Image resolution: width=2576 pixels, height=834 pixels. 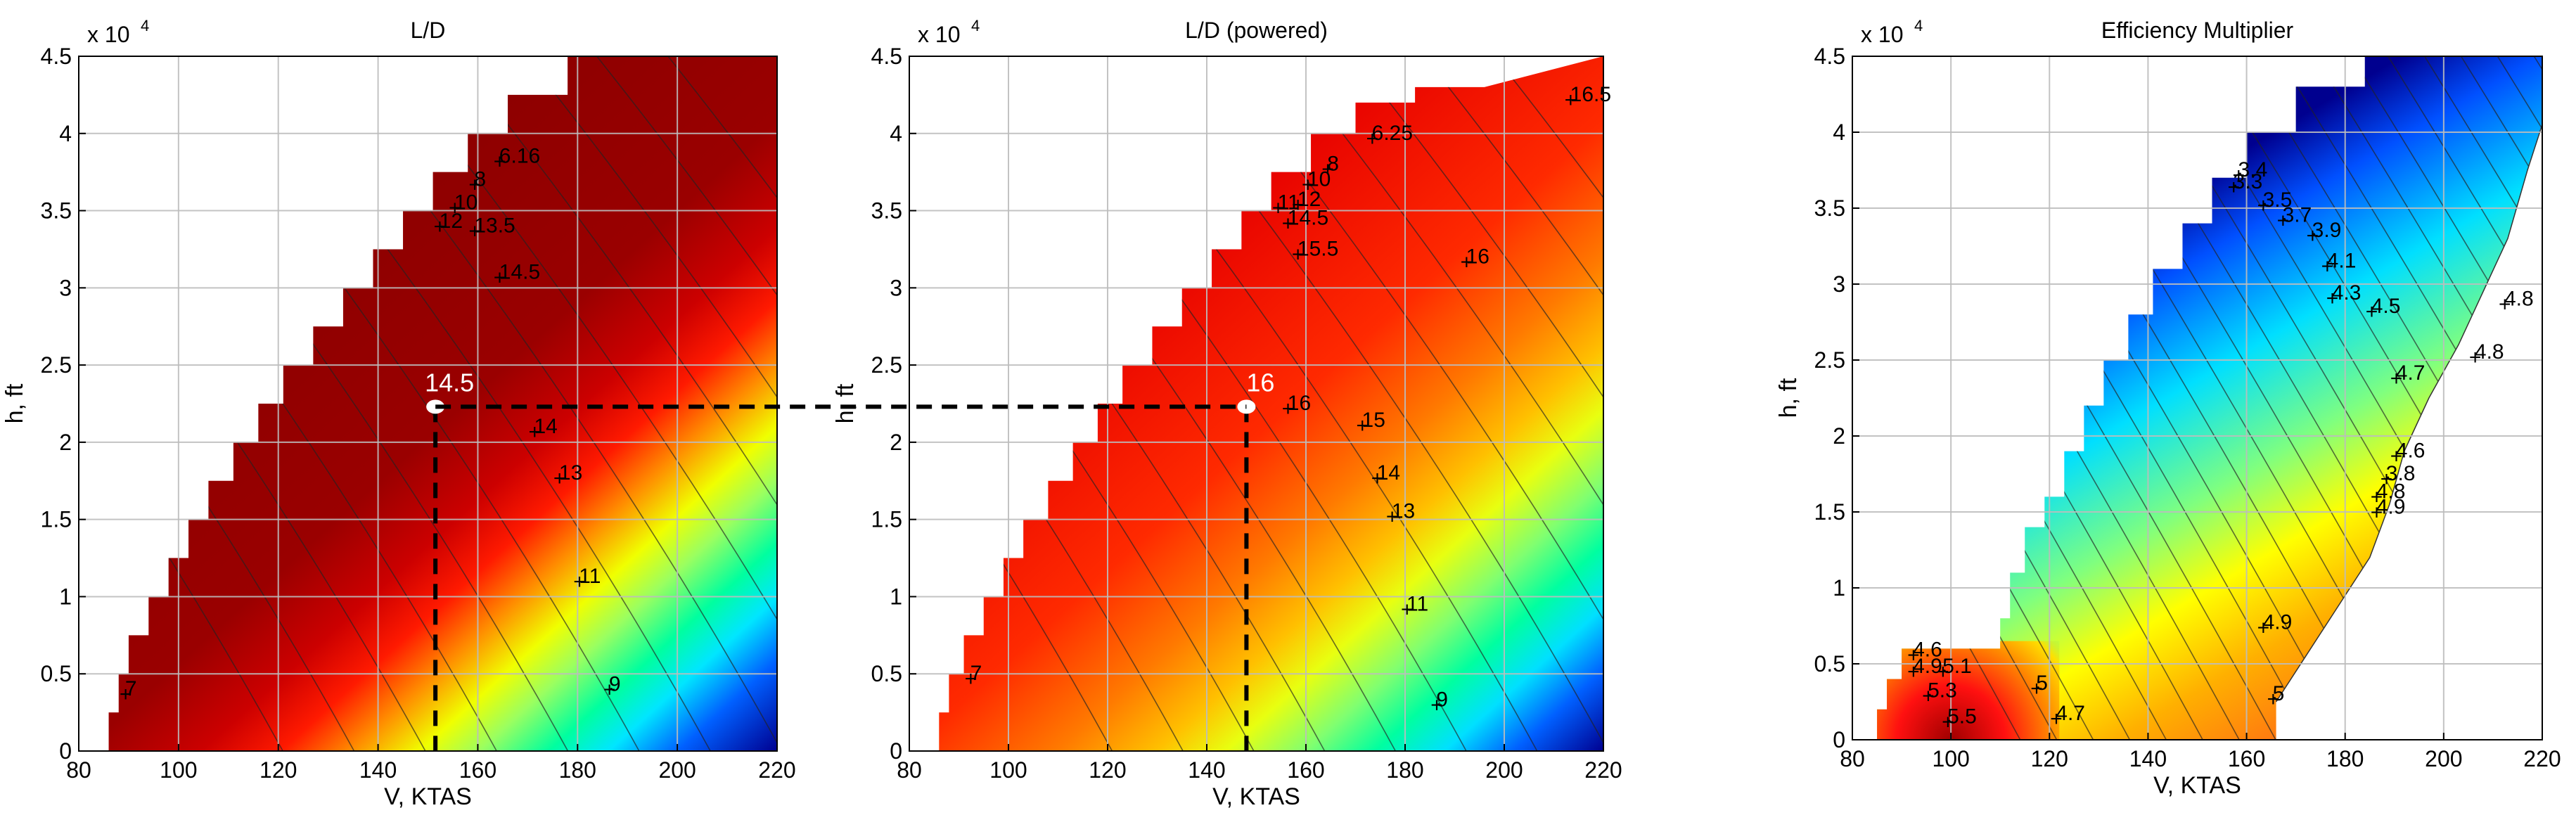 I want to click on x-tick-label: 80, so click(x=909, y=770).